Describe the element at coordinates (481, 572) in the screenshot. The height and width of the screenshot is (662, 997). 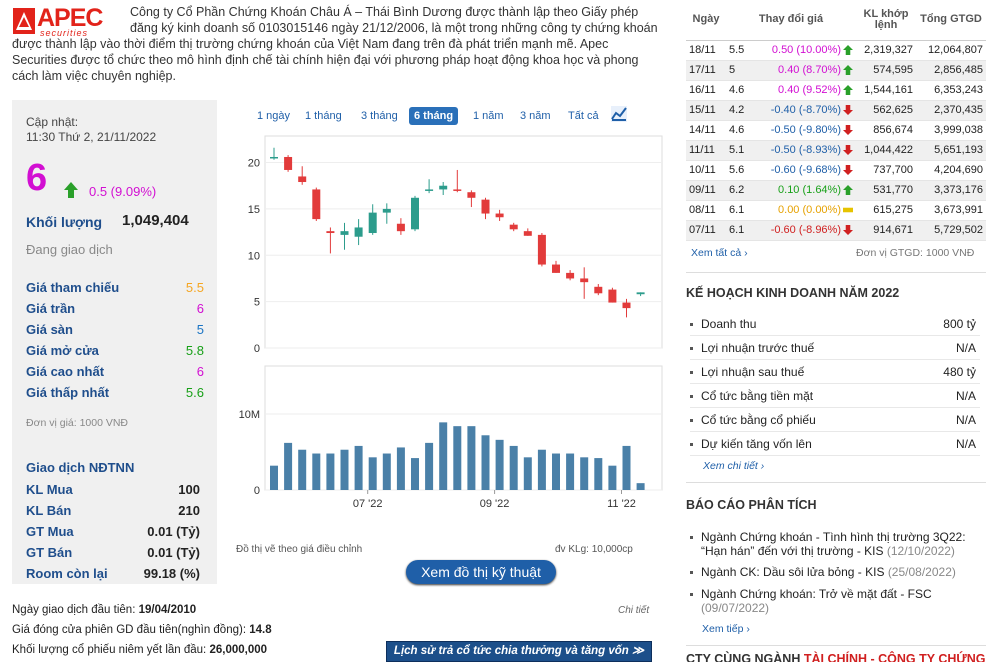
I see `technical-chart-button: Xem đồ thị kỹ thuật` at that location.